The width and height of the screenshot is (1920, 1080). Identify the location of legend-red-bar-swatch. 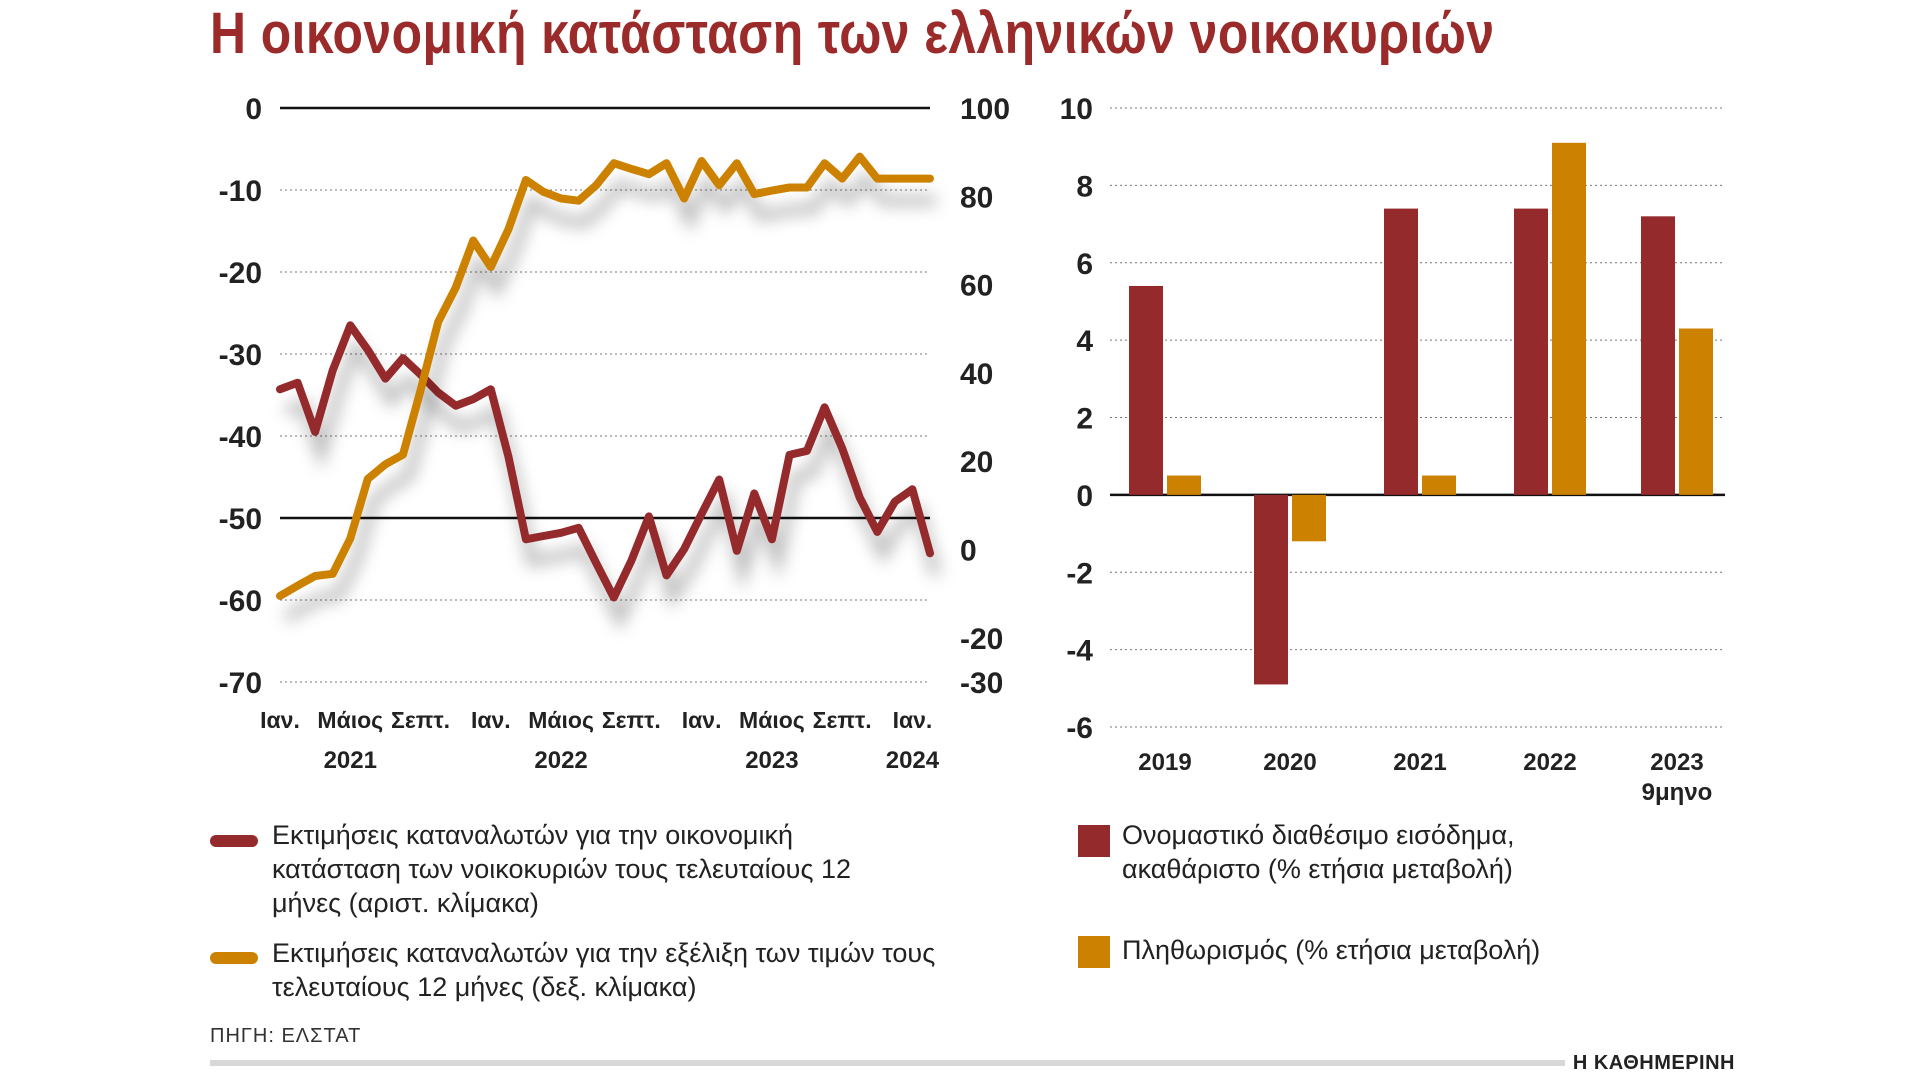
(1094, 841).